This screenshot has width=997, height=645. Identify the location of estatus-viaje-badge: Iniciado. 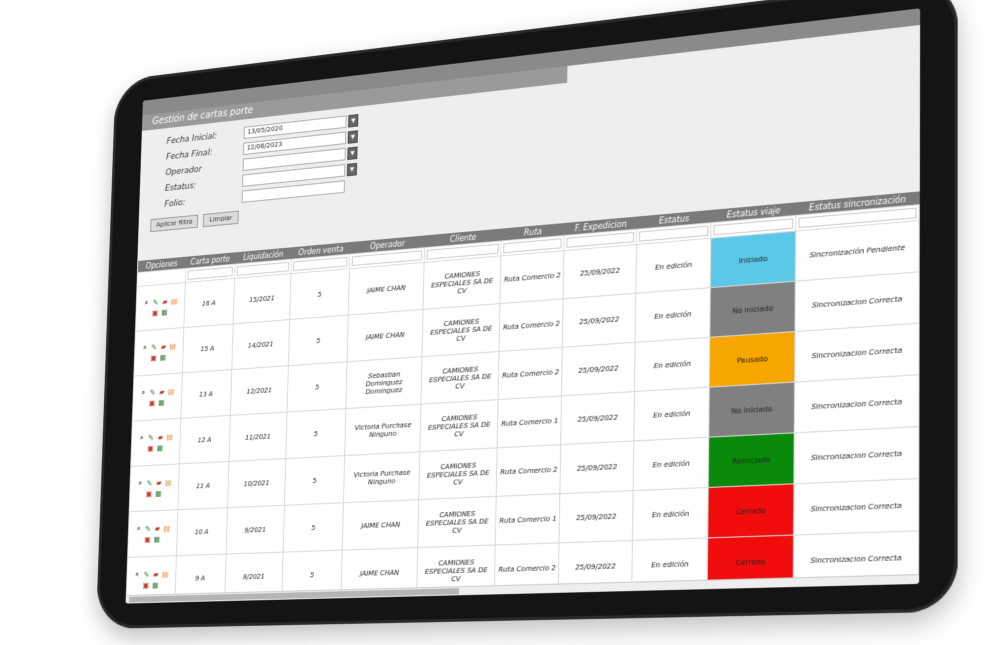
(753, 259).